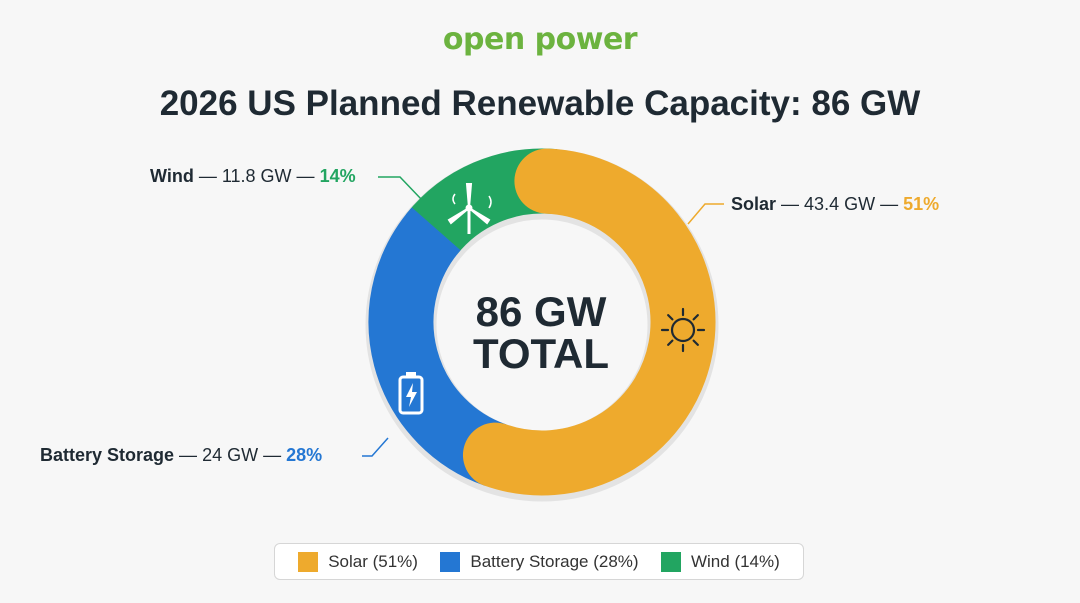 The width and height of the screenshot is (1080, 603). What do you see at coordinates (438, 346) in the screenshot?
I see `donut-segment-battery-storage` at bounding box center [438, 346].